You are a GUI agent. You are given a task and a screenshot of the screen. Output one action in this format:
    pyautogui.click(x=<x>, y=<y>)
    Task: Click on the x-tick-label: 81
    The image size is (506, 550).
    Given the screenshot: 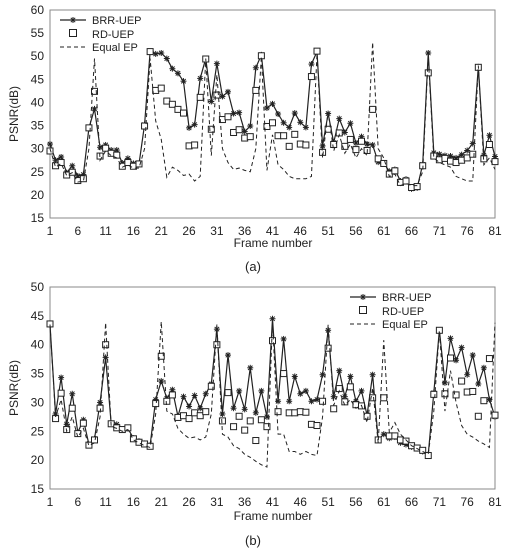 What is the action you would take?
    pyautogui.click(x=495, y=502)
    